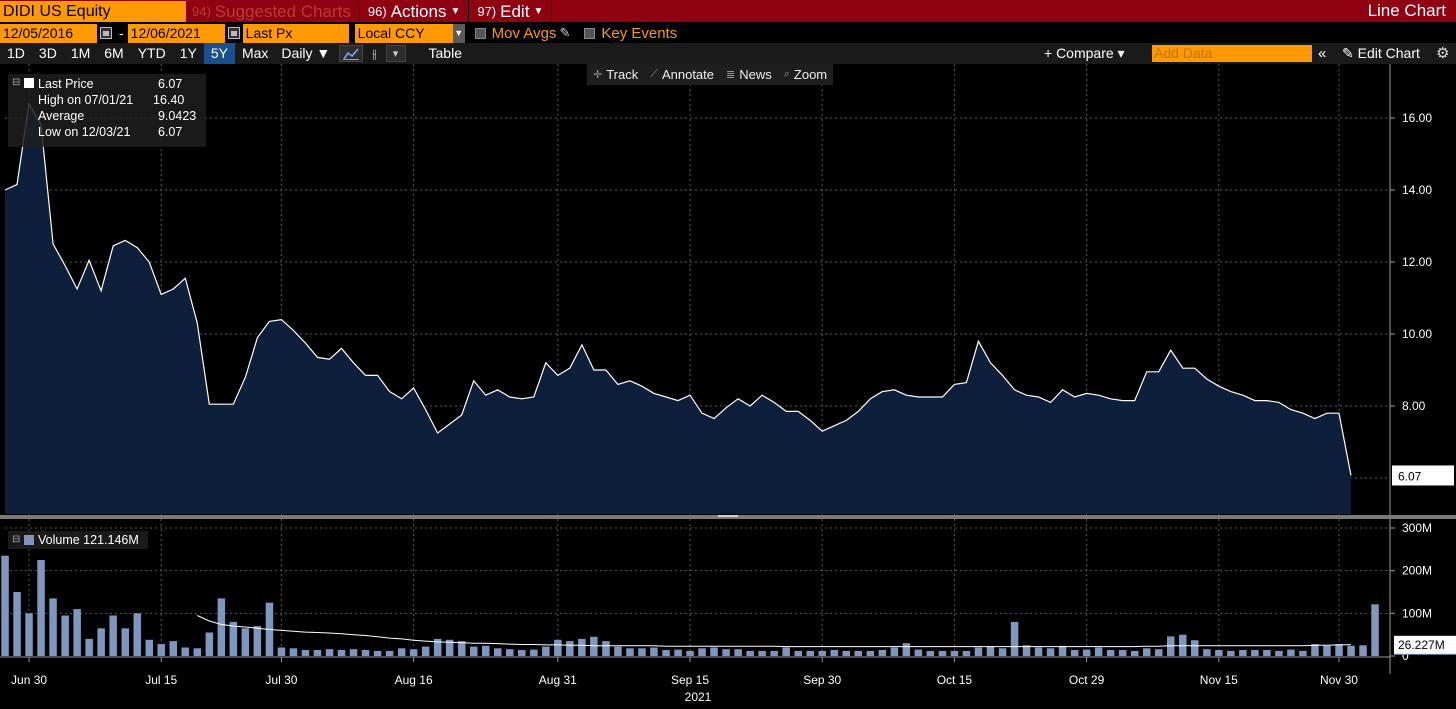 The height and width of the screenshot is (709, 1456). What do you see at coordinates (690, 680) in the screenshot?
I see `x-tick-label: Sep 15` at bounding box center [690, 680].